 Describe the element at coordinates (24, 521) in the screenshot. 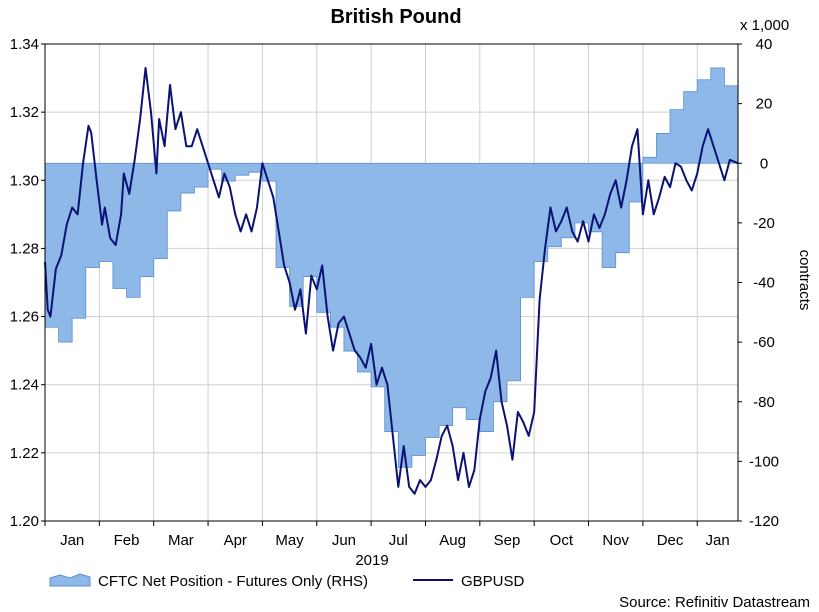

I see `left-tick-label: 1.20` at that location.